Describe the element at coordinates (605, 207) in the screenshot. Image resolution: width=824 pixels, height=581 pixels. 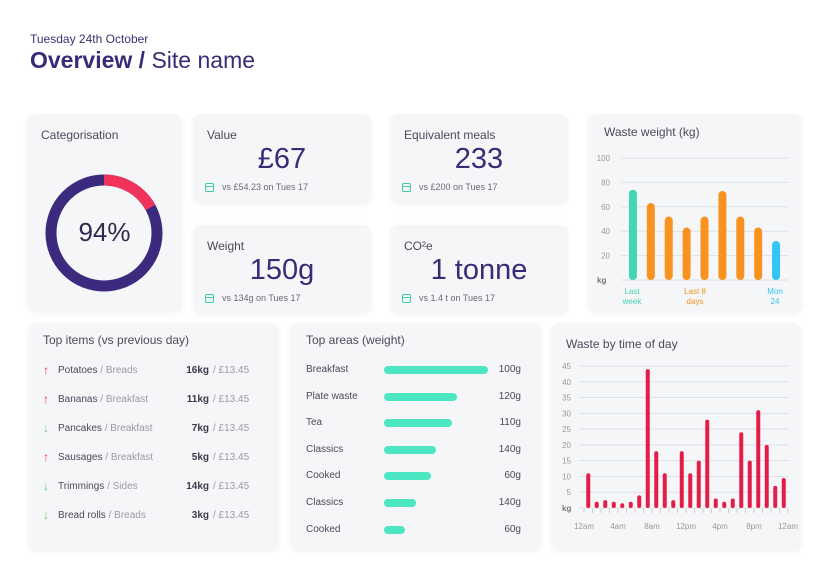
I see `y-tick-label: 60` at that location.